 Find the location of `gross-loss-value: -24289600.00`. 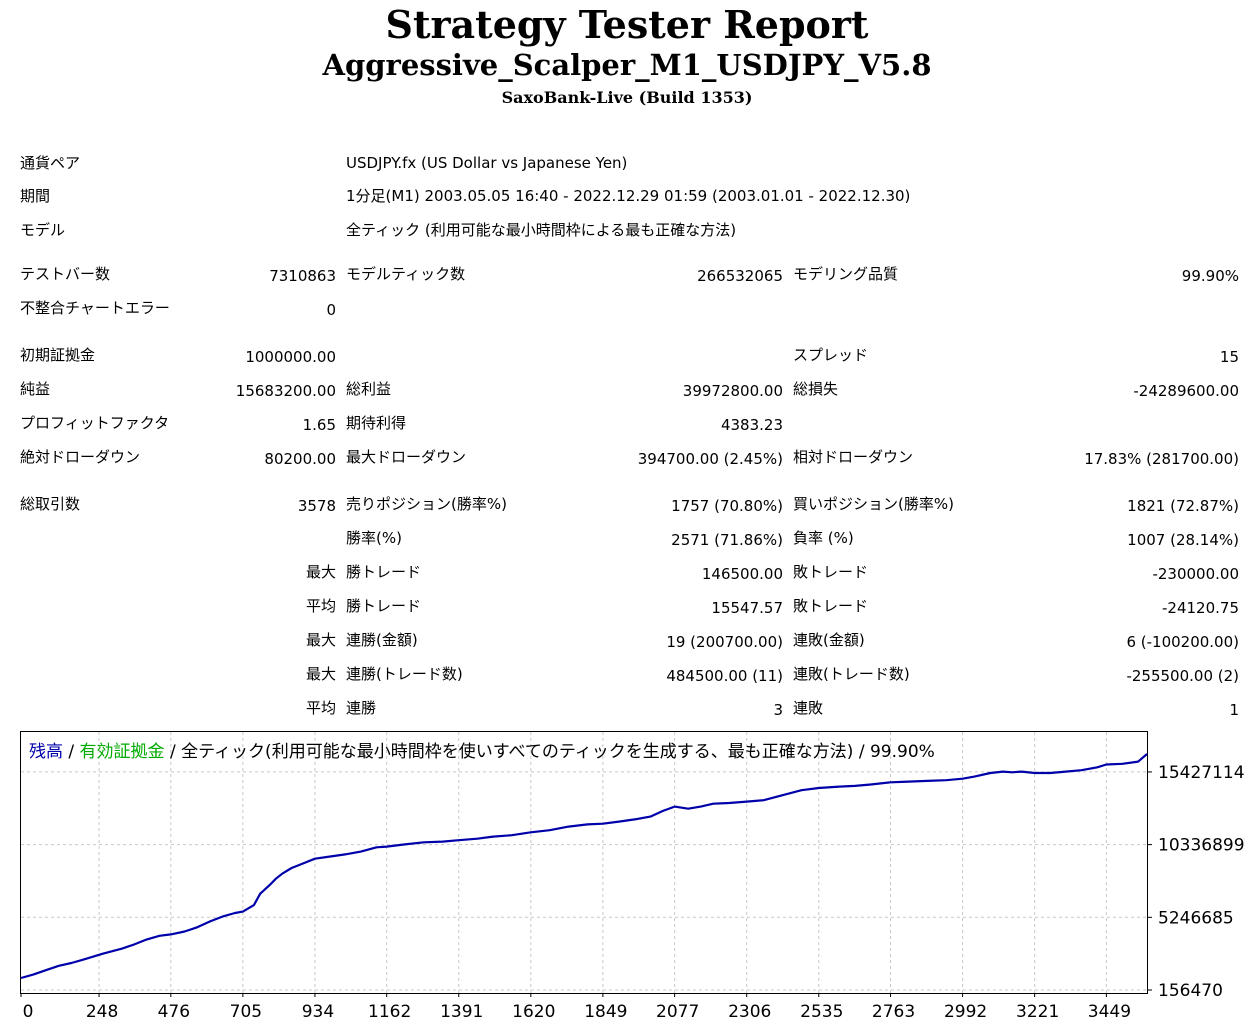

gross-loss-value: -24289600.00 is located at coordinates (1186, 391).